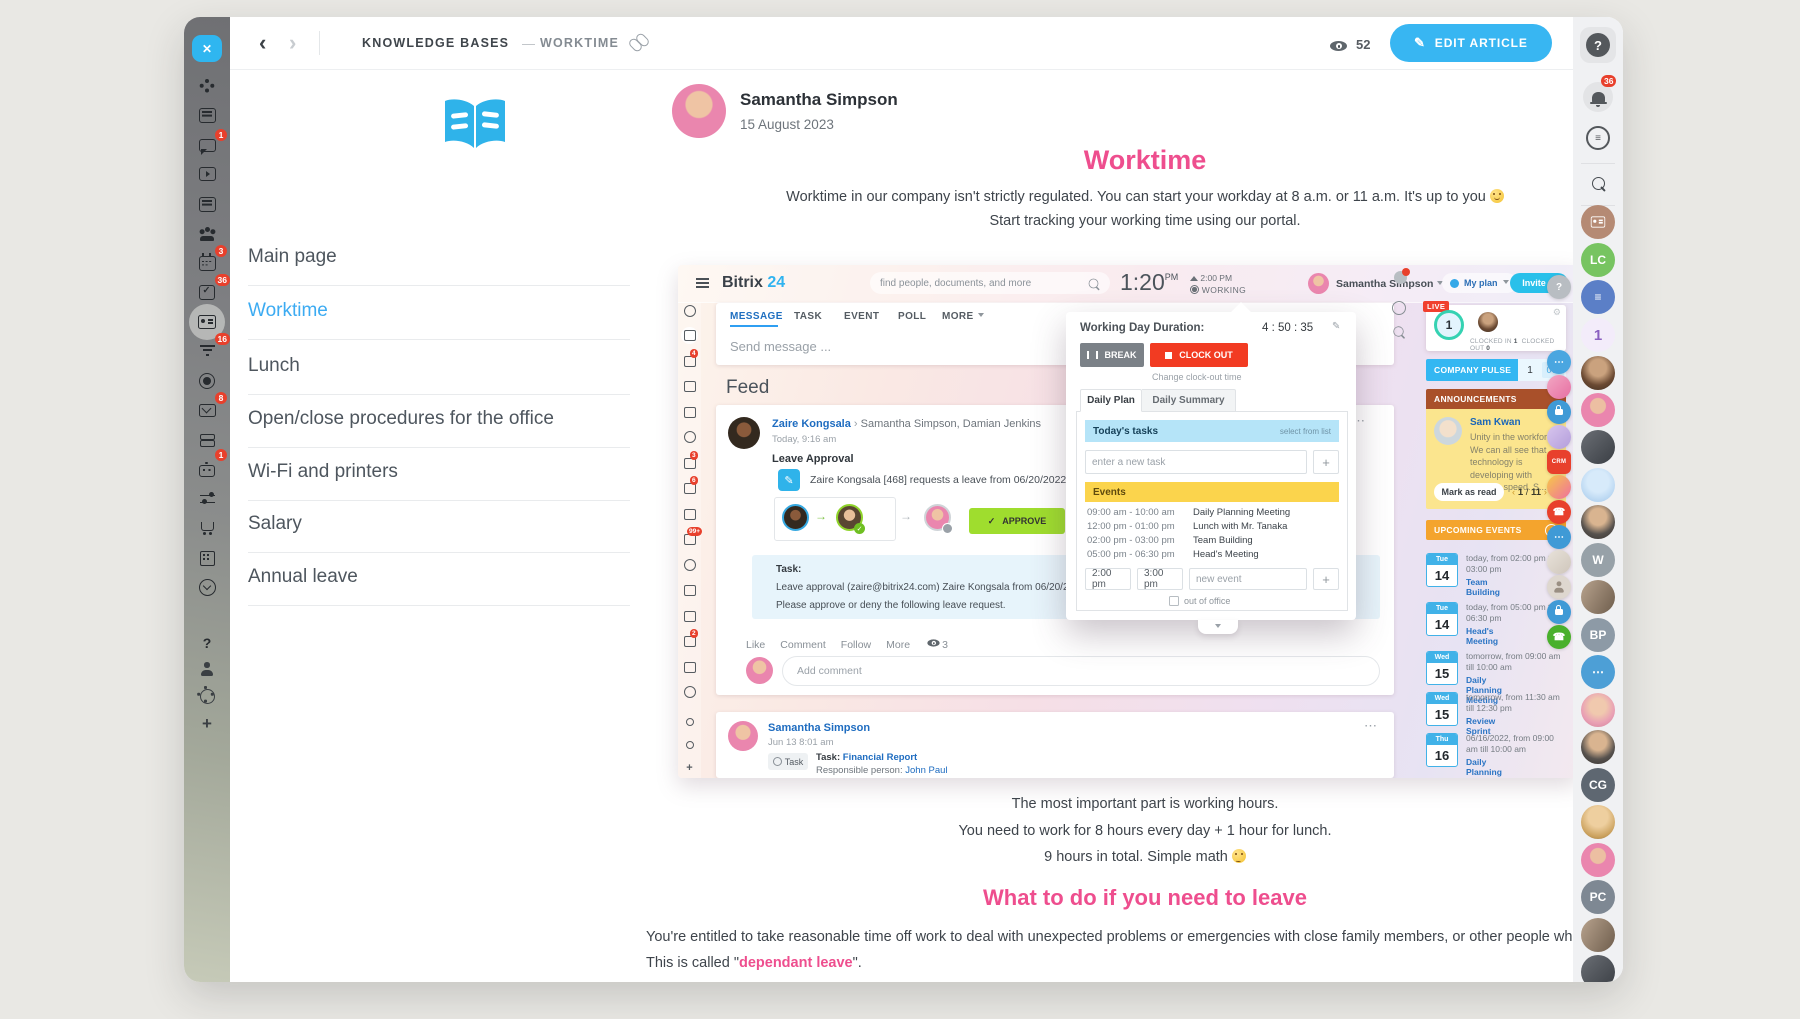 The image size is (1800, 1019). What do you see at coordinates (207, 723) in the screenshot?
I see `sidebar-item-add: +` at bounding box center [207, 723].